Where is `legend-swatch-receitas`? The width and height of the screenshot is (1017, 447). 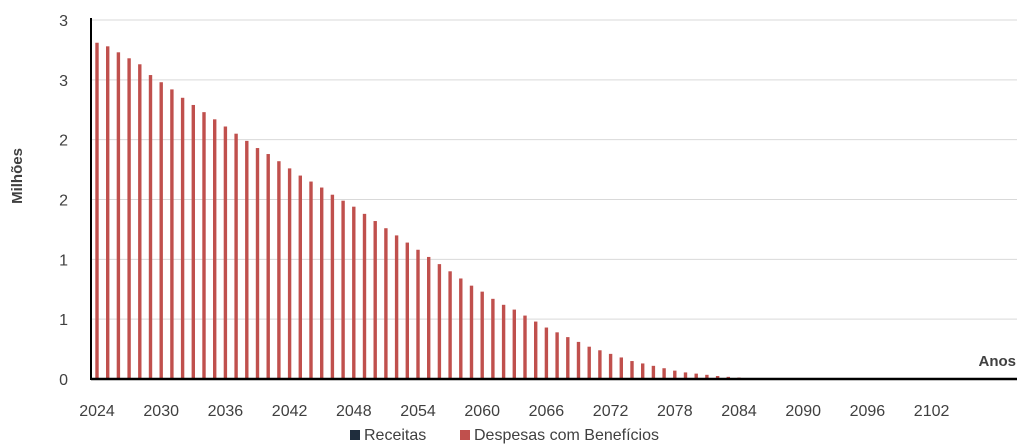 legend-swatch-receitas is located at coordinates (355, 435).